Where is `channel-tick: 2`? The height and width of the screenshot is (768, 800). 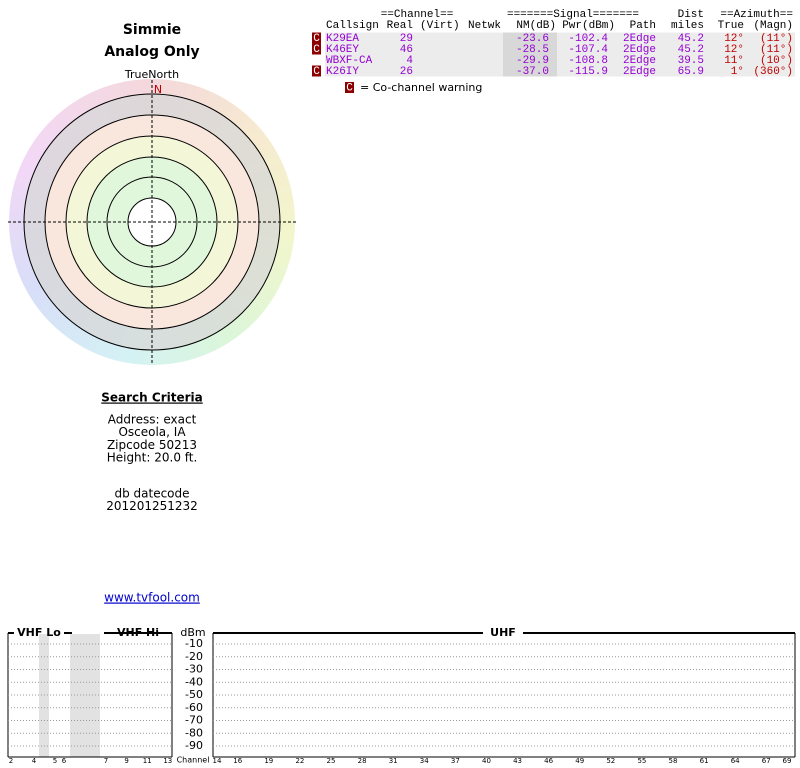
channel-tick: 2 is located at coordinates (11, 761).